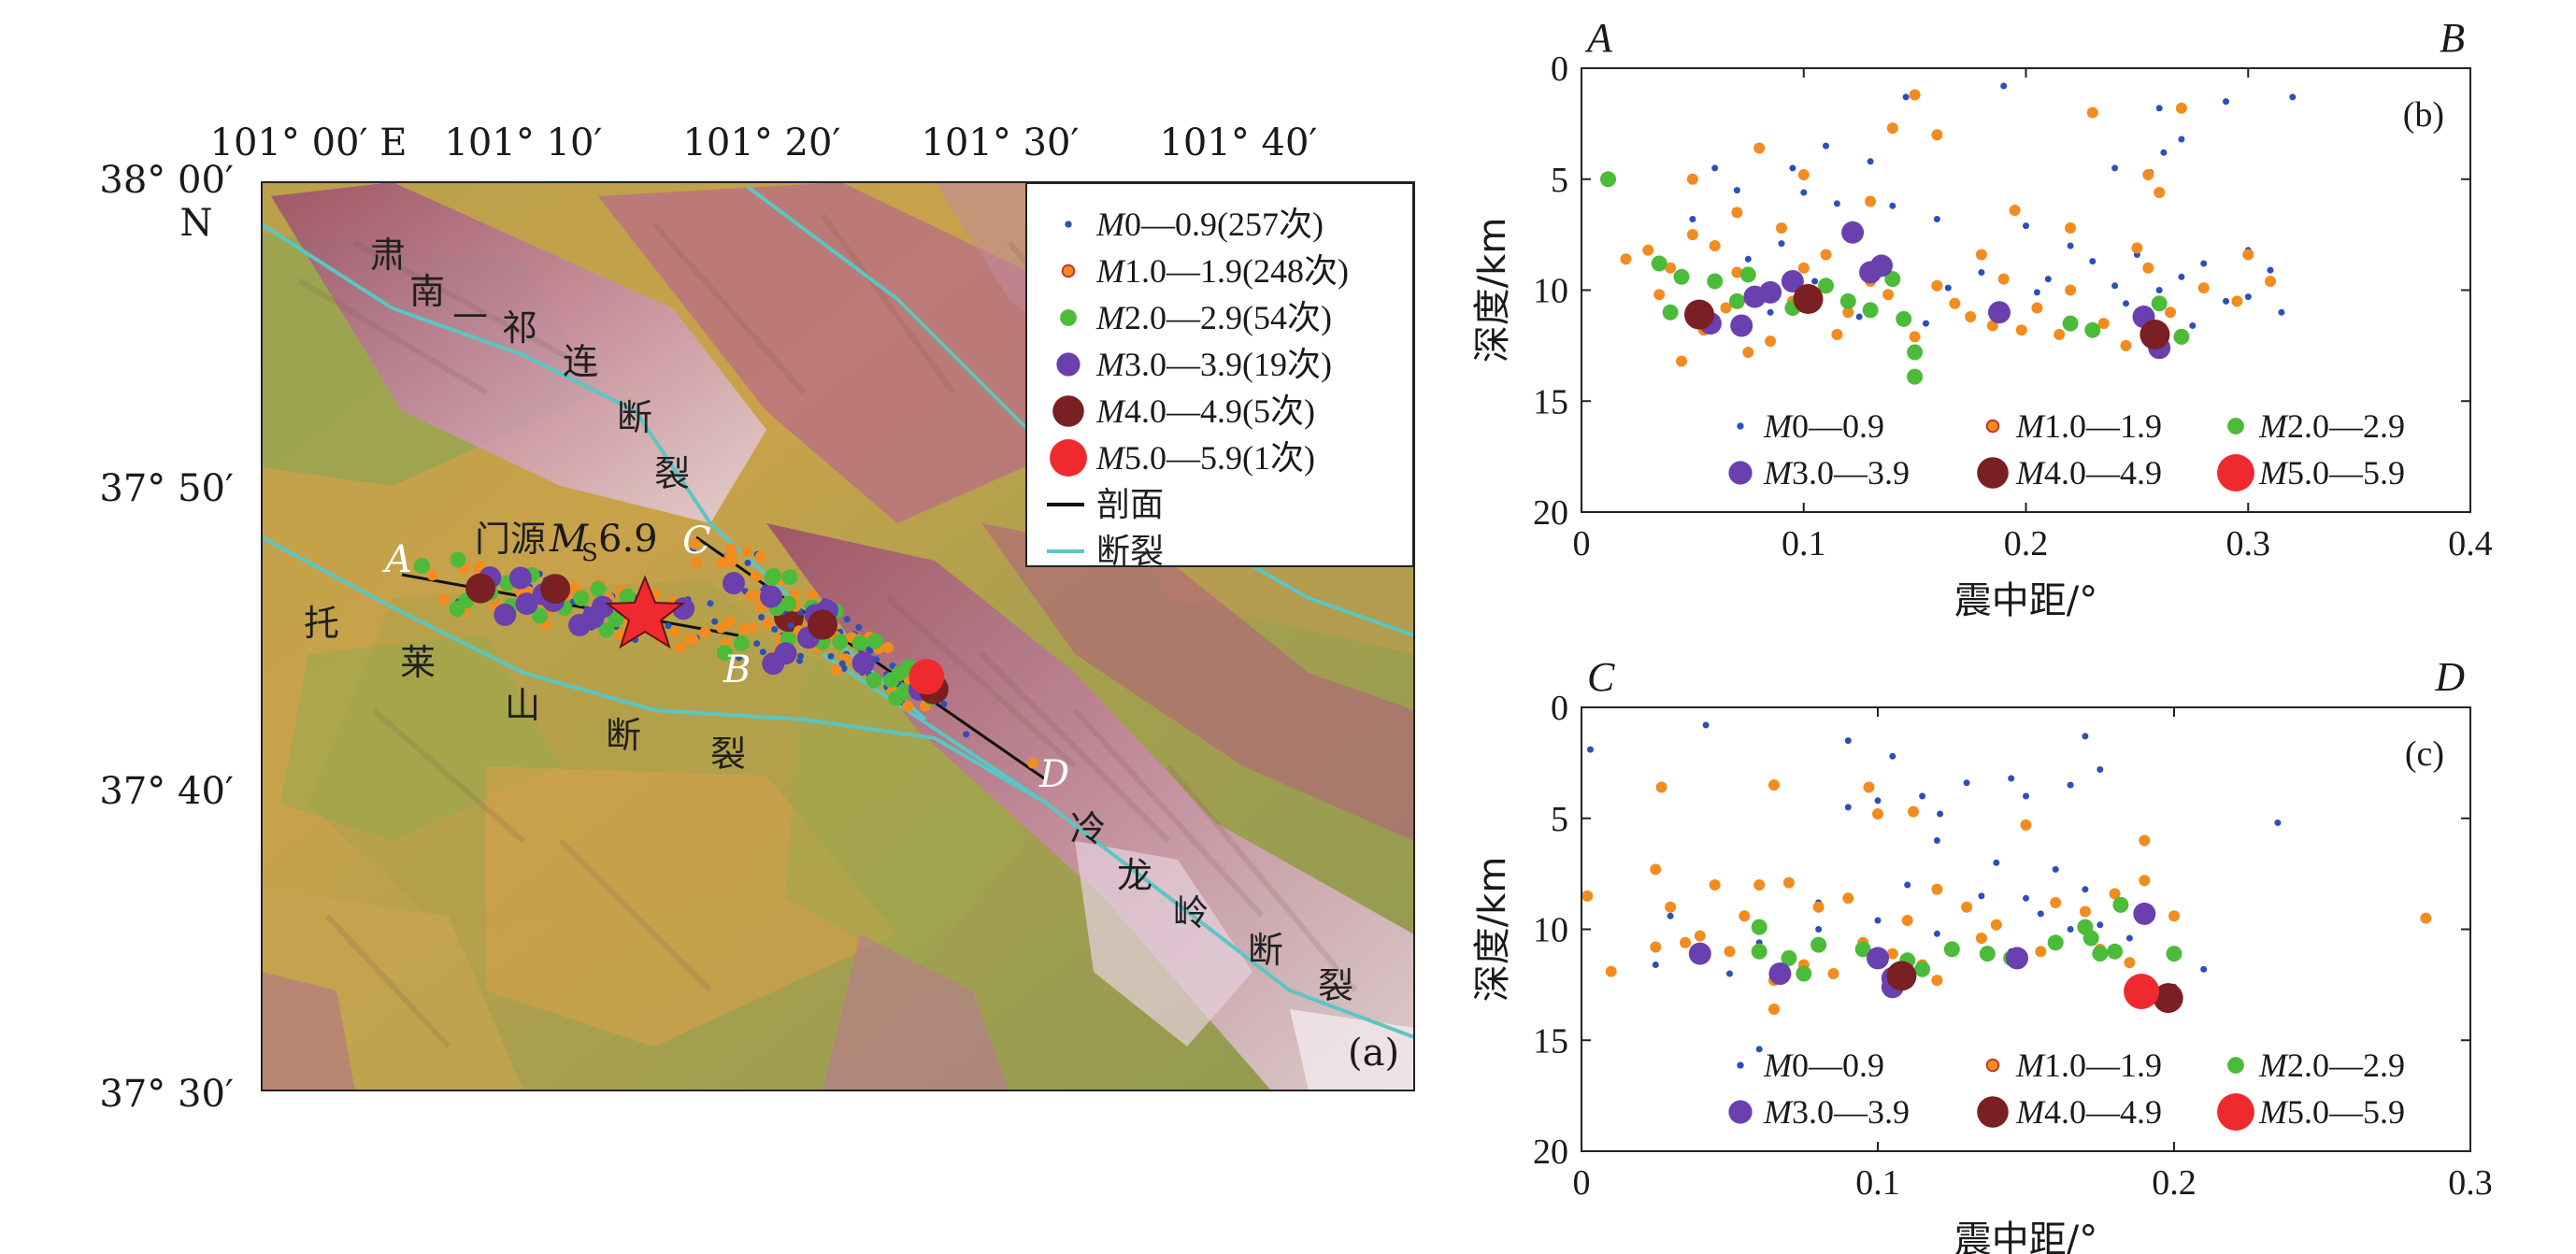  Describe the element at coordinates (1550, 513) in the screenshot. I see `y-tick-label: 20` at that location.